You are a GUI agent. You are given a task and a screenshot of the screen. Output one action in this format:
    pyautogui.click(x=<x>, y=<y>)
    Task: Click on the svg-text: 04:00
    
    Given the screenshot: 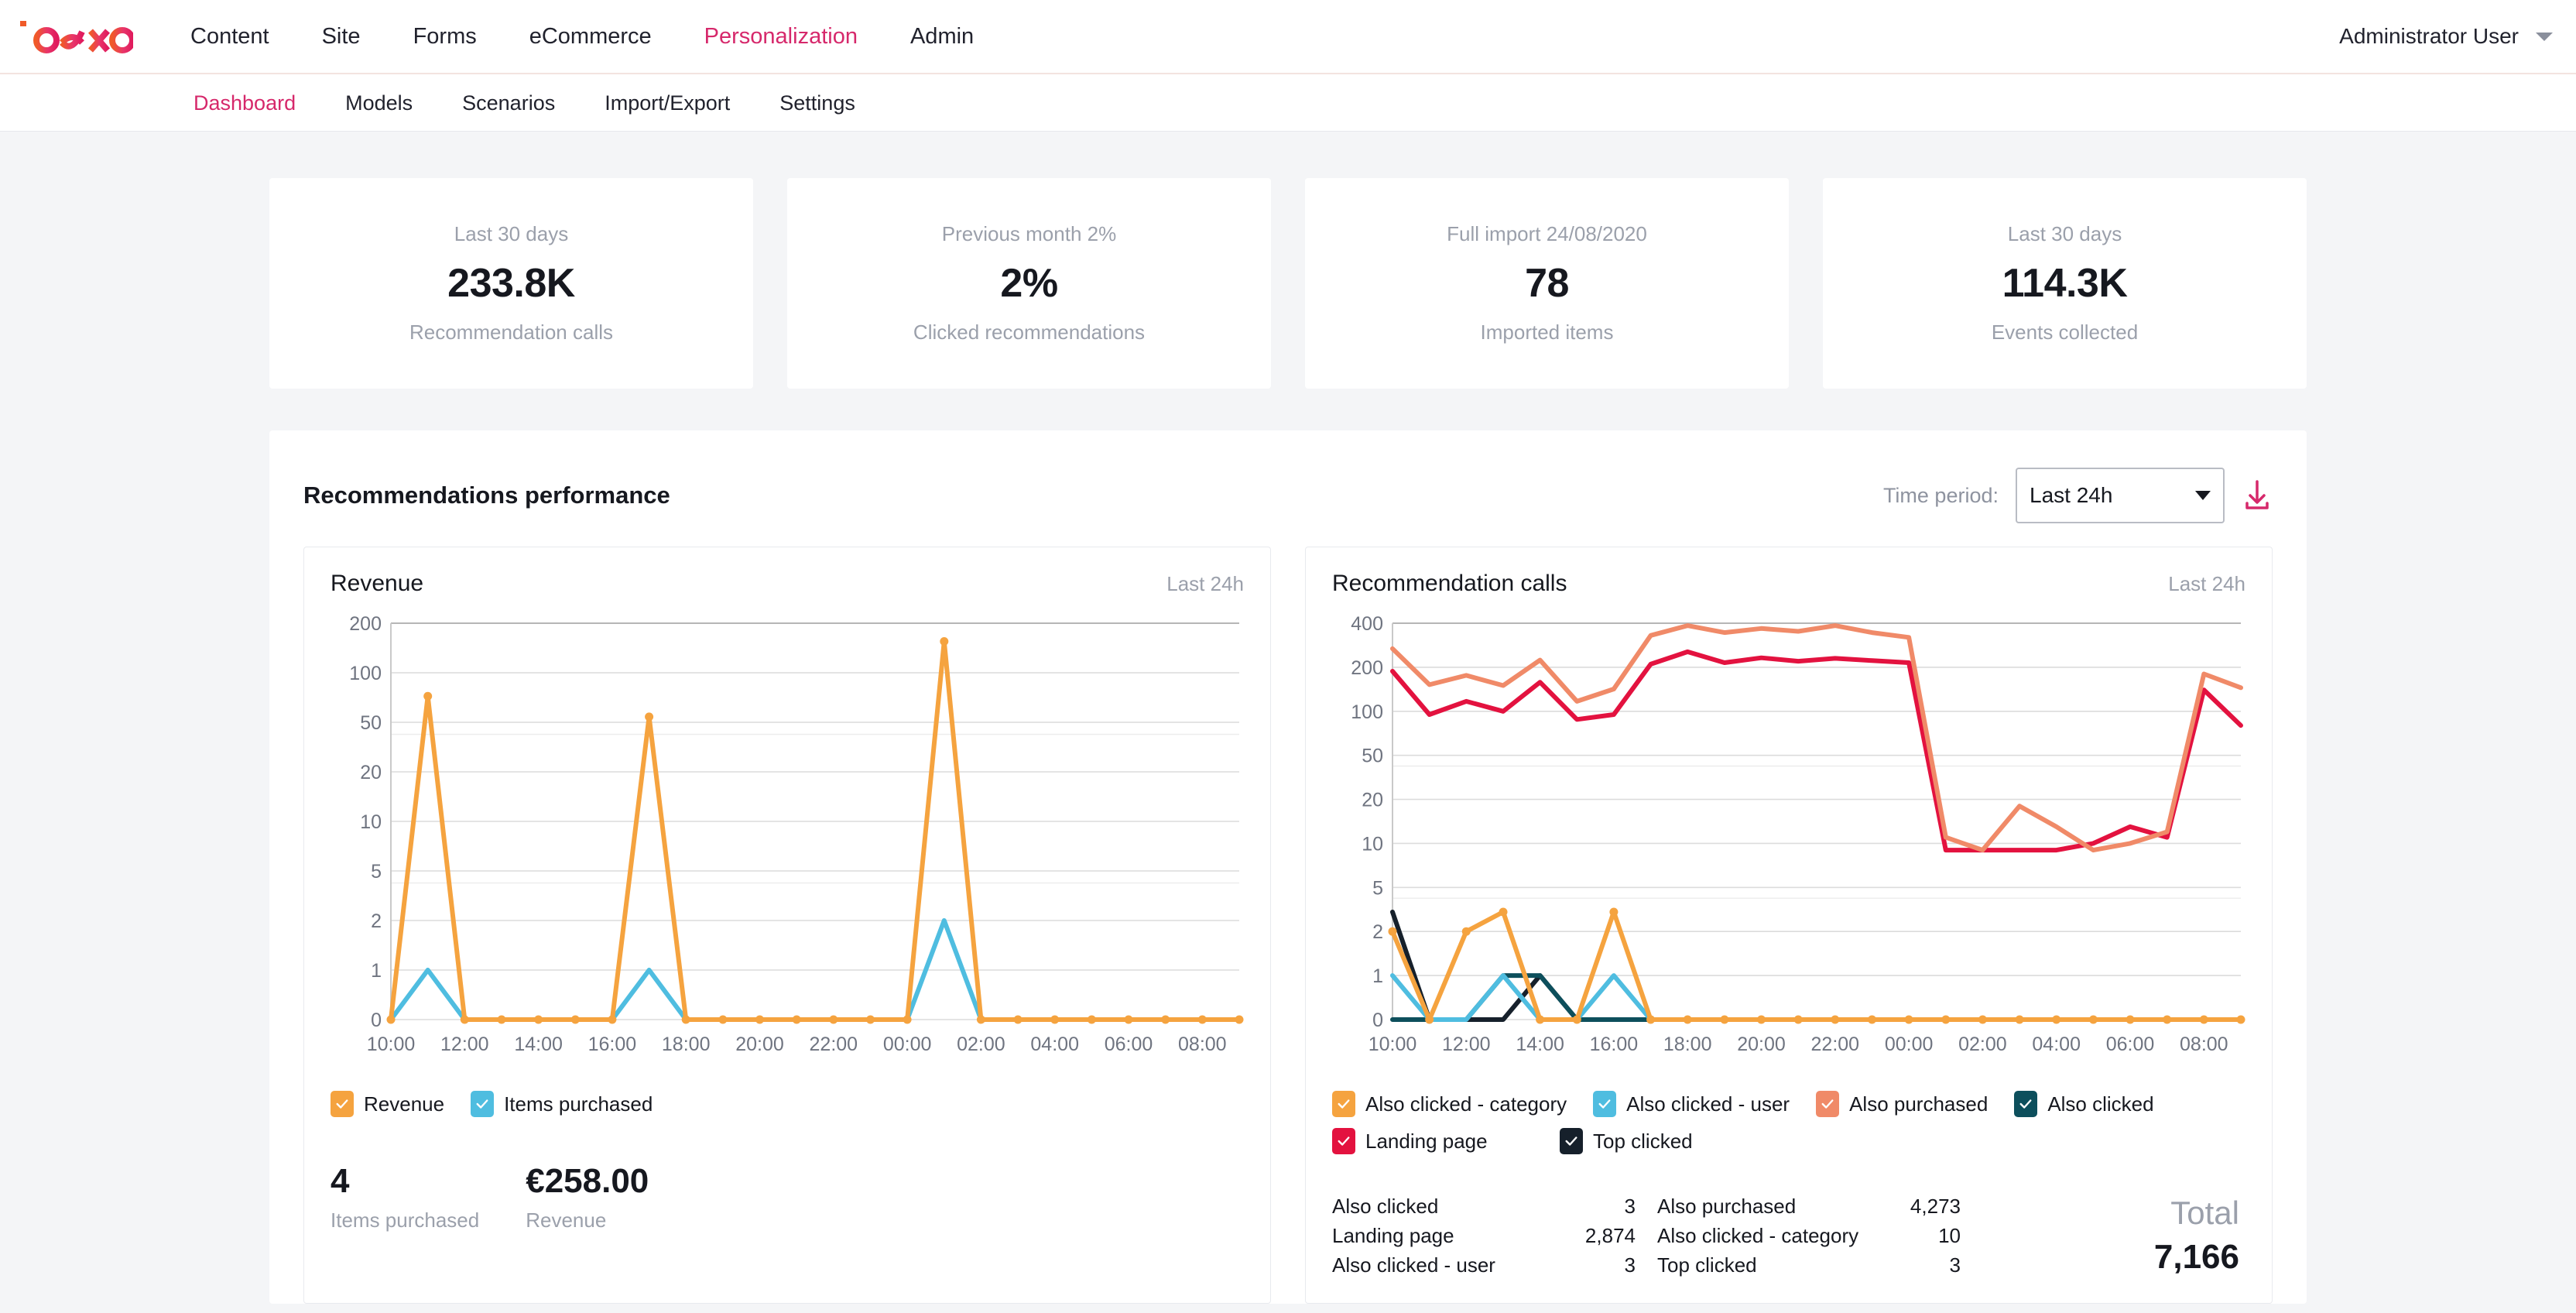 What is the action you would take?
    pyautogui.click(x=2056, y=1044)
    